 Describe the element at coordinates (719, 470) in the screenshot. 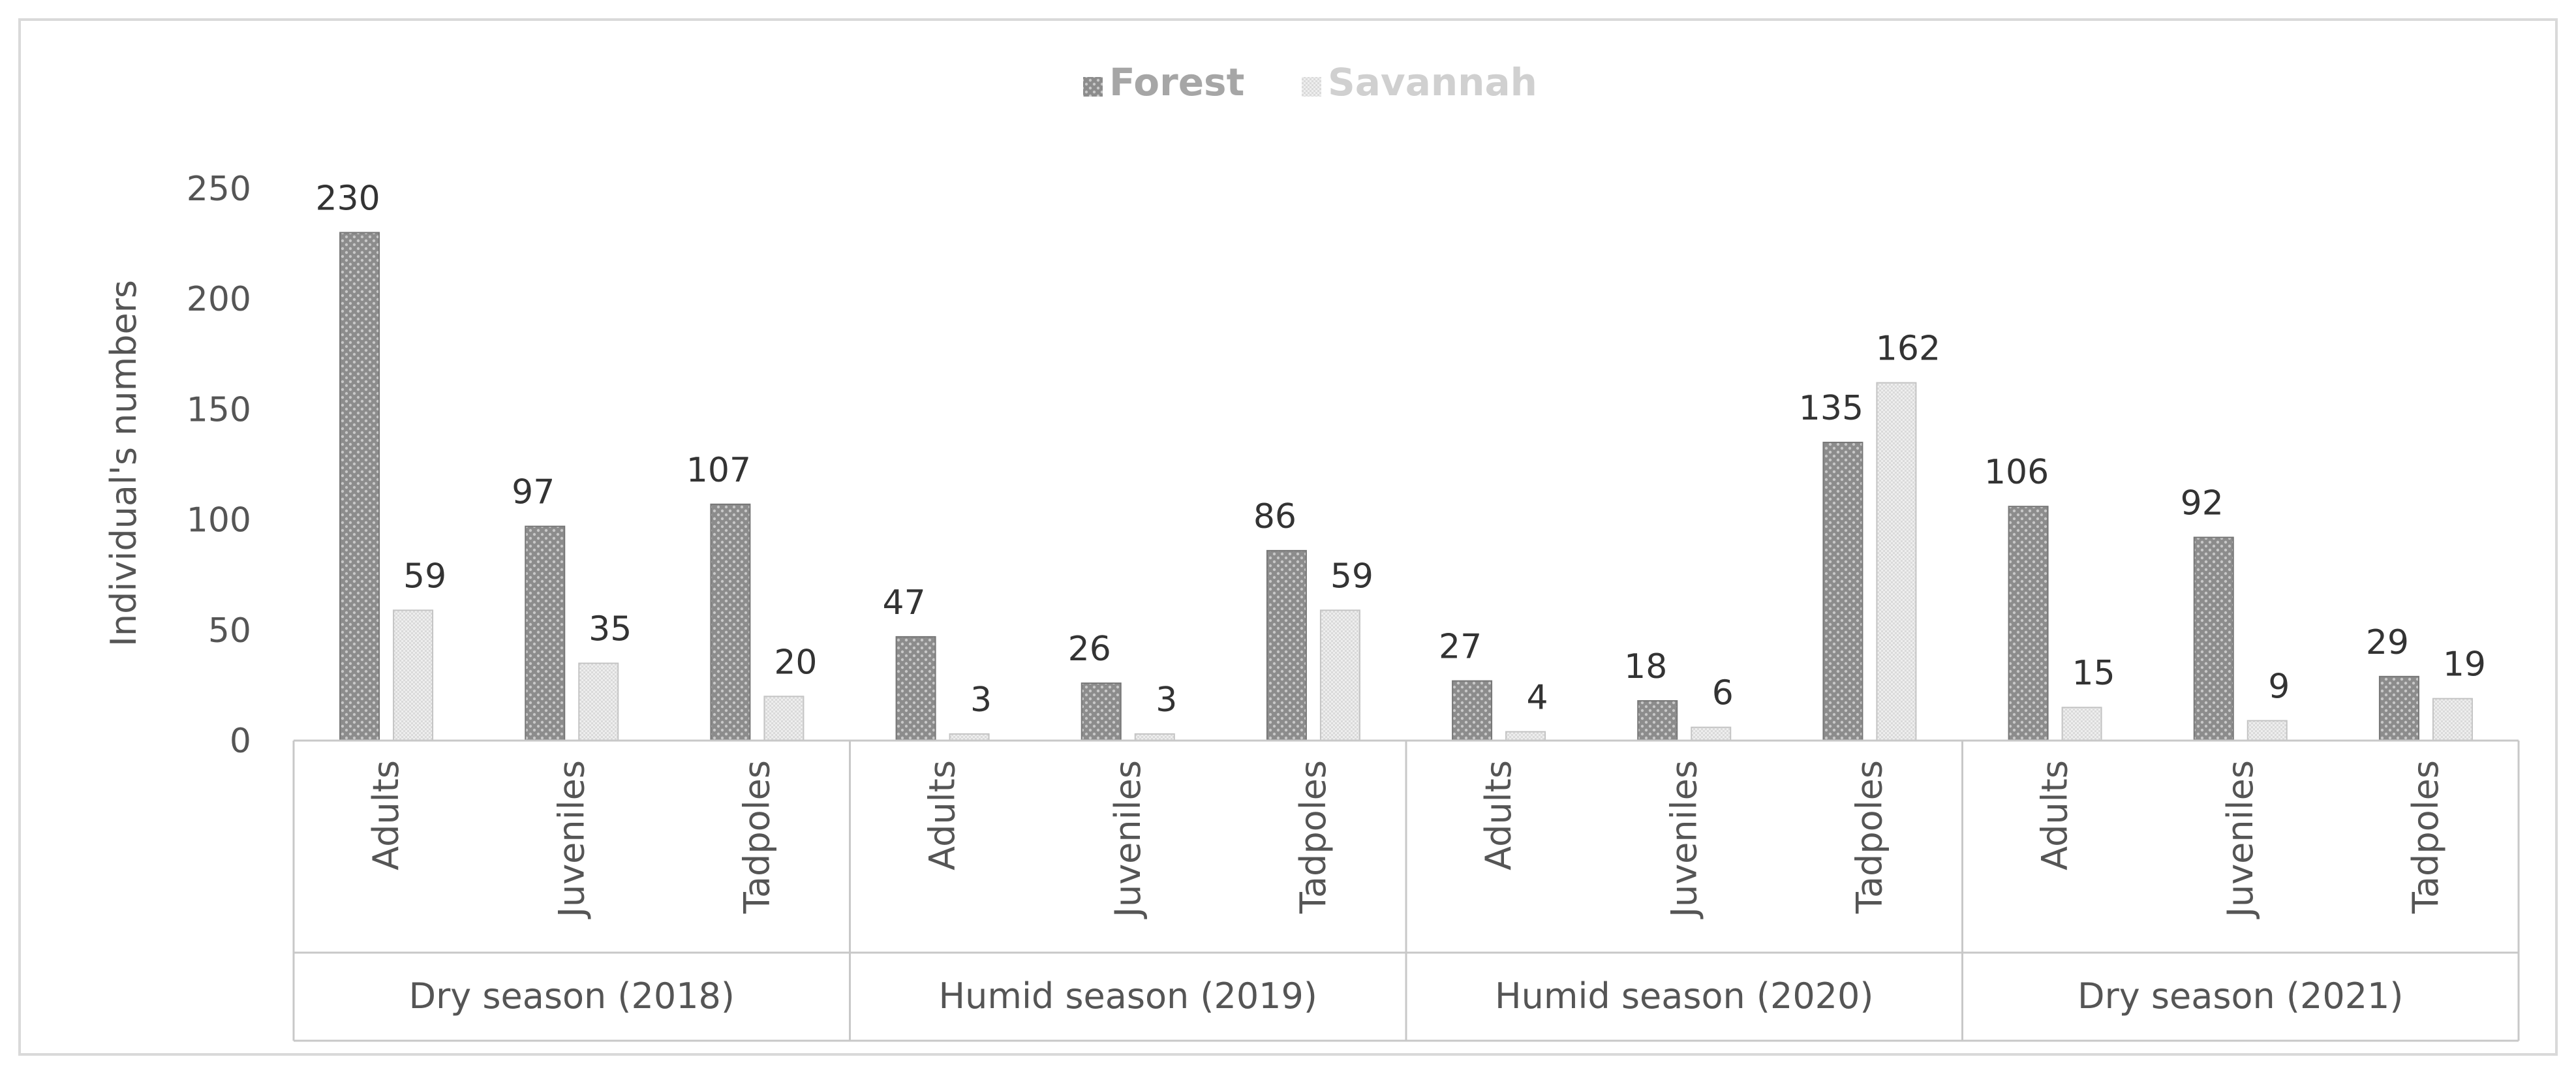

I see `value-label-forest-3: 107` at that location.